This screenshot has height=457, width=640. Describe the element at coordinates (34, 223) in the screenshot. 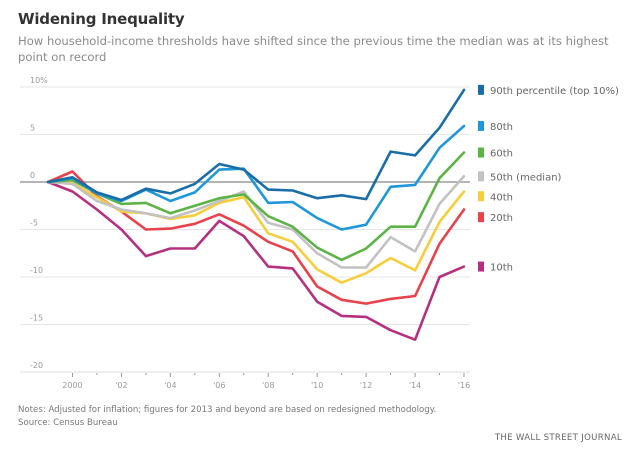

I see `y-tick-label: -5` at that location.